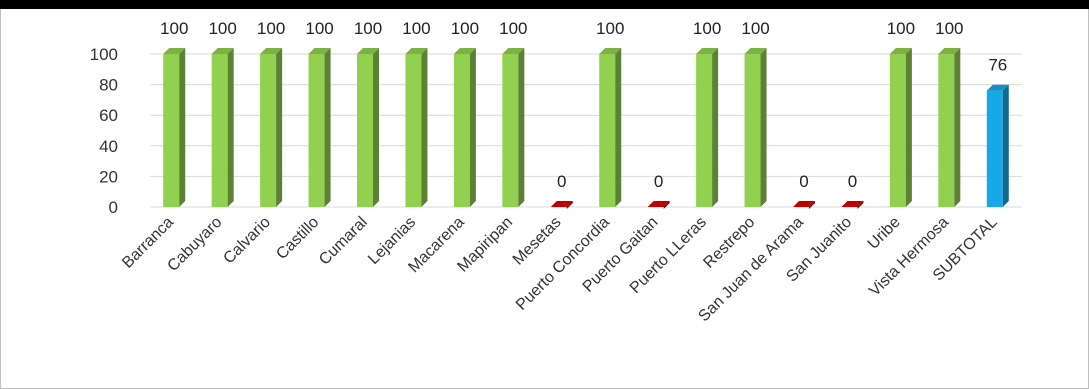 This screenshot has width=1089, height=389. Describe the element at coordinates (104, 131) in the screenshot. I see `y-axis: 0 20 40 60 80 100` at that location.